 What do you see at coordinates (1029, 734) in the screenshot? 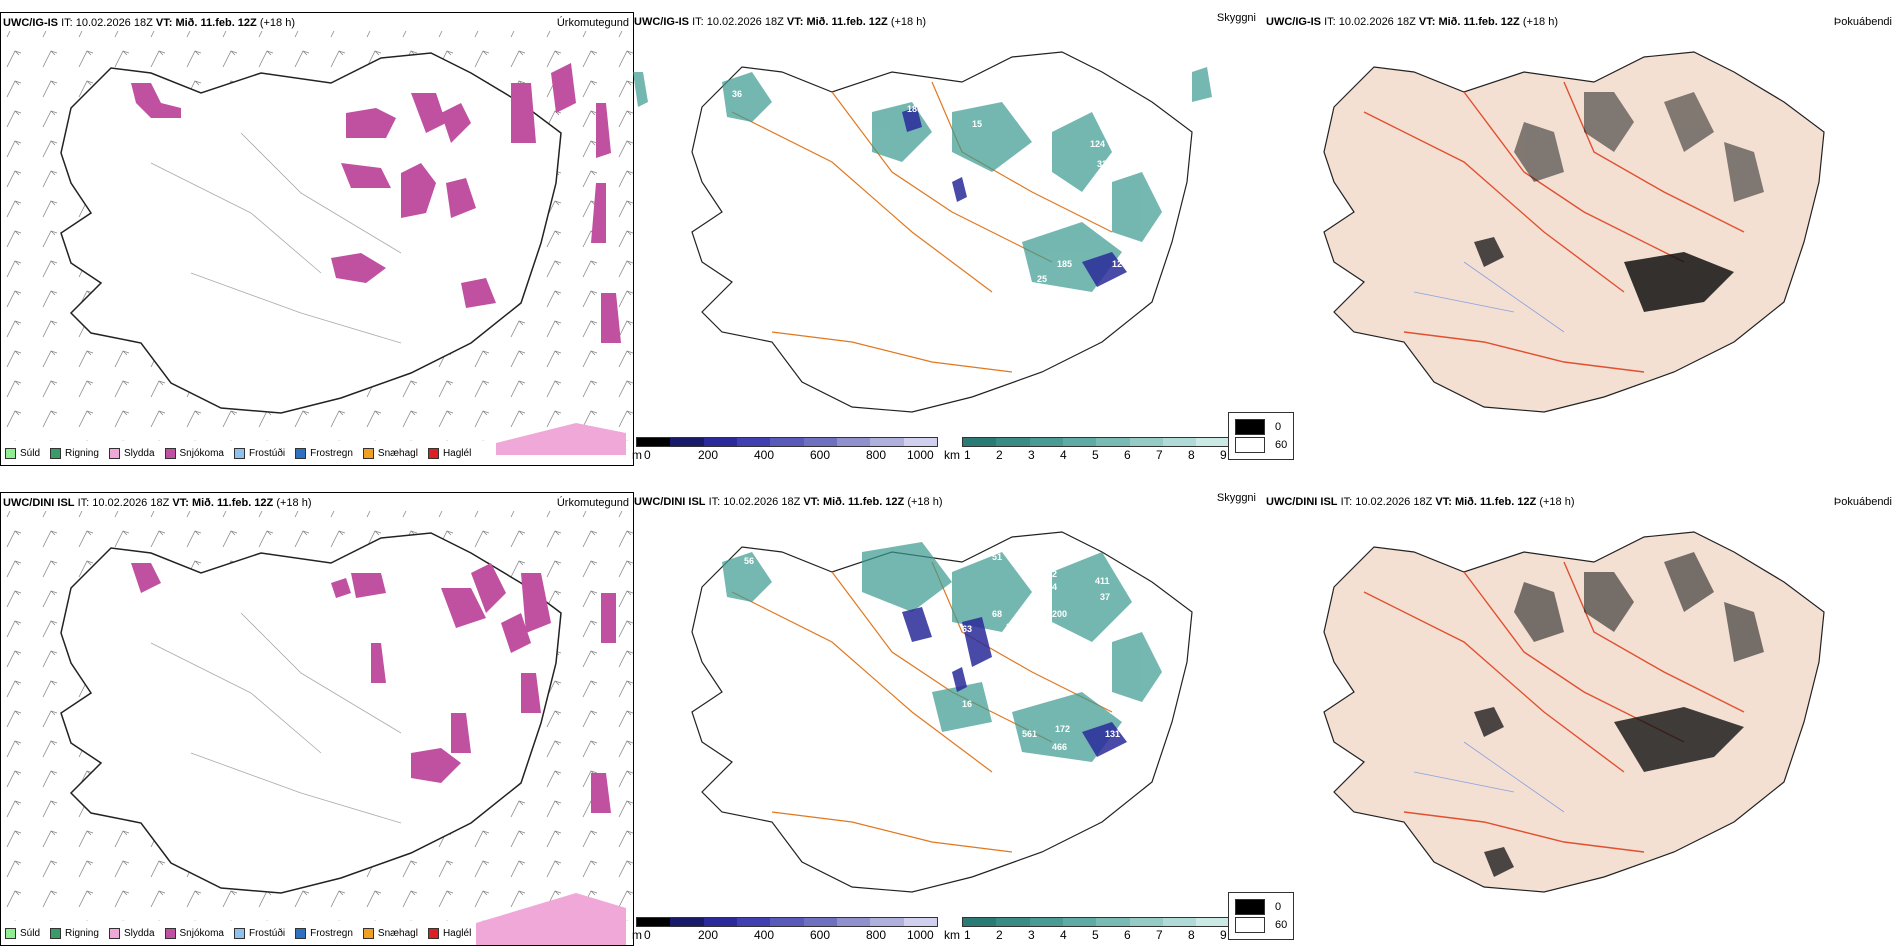
I see `cloud-label: 561` at bounding box center [1029, 734].